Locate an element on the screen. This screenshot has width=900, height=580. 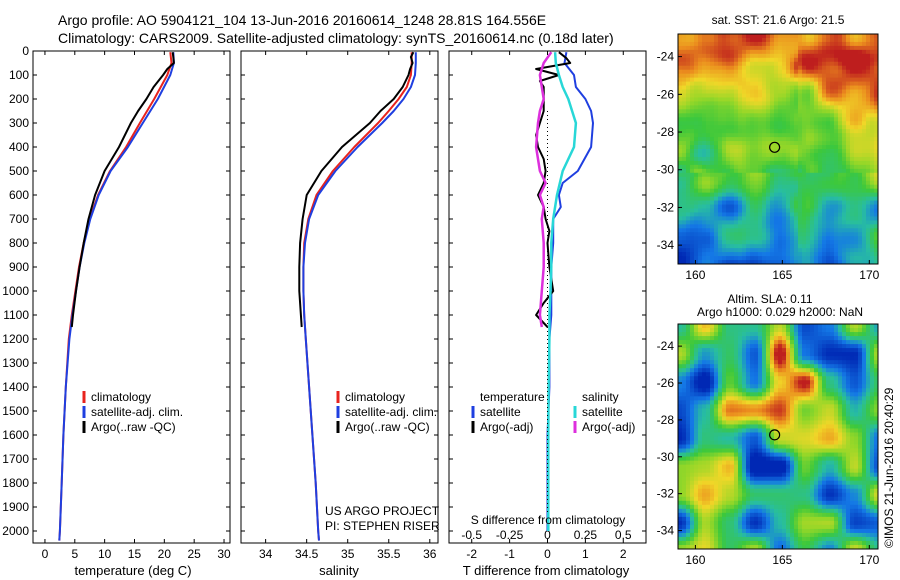
map-y-tick-label: -26 is located at coordinates (666, 94).